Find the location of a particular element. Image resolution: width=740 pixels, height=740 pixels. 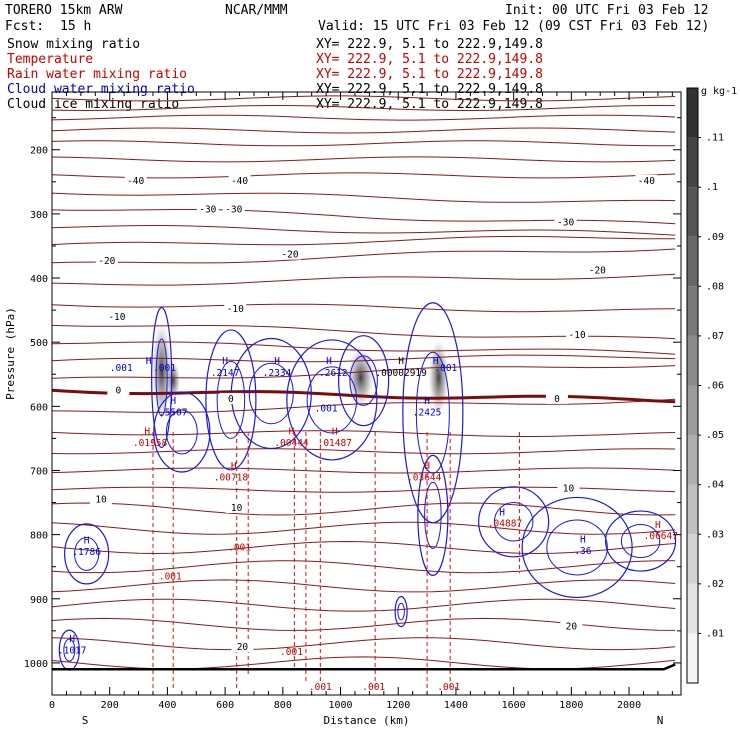

x-tick-label: 1600 is located at coordinates (514, 705).